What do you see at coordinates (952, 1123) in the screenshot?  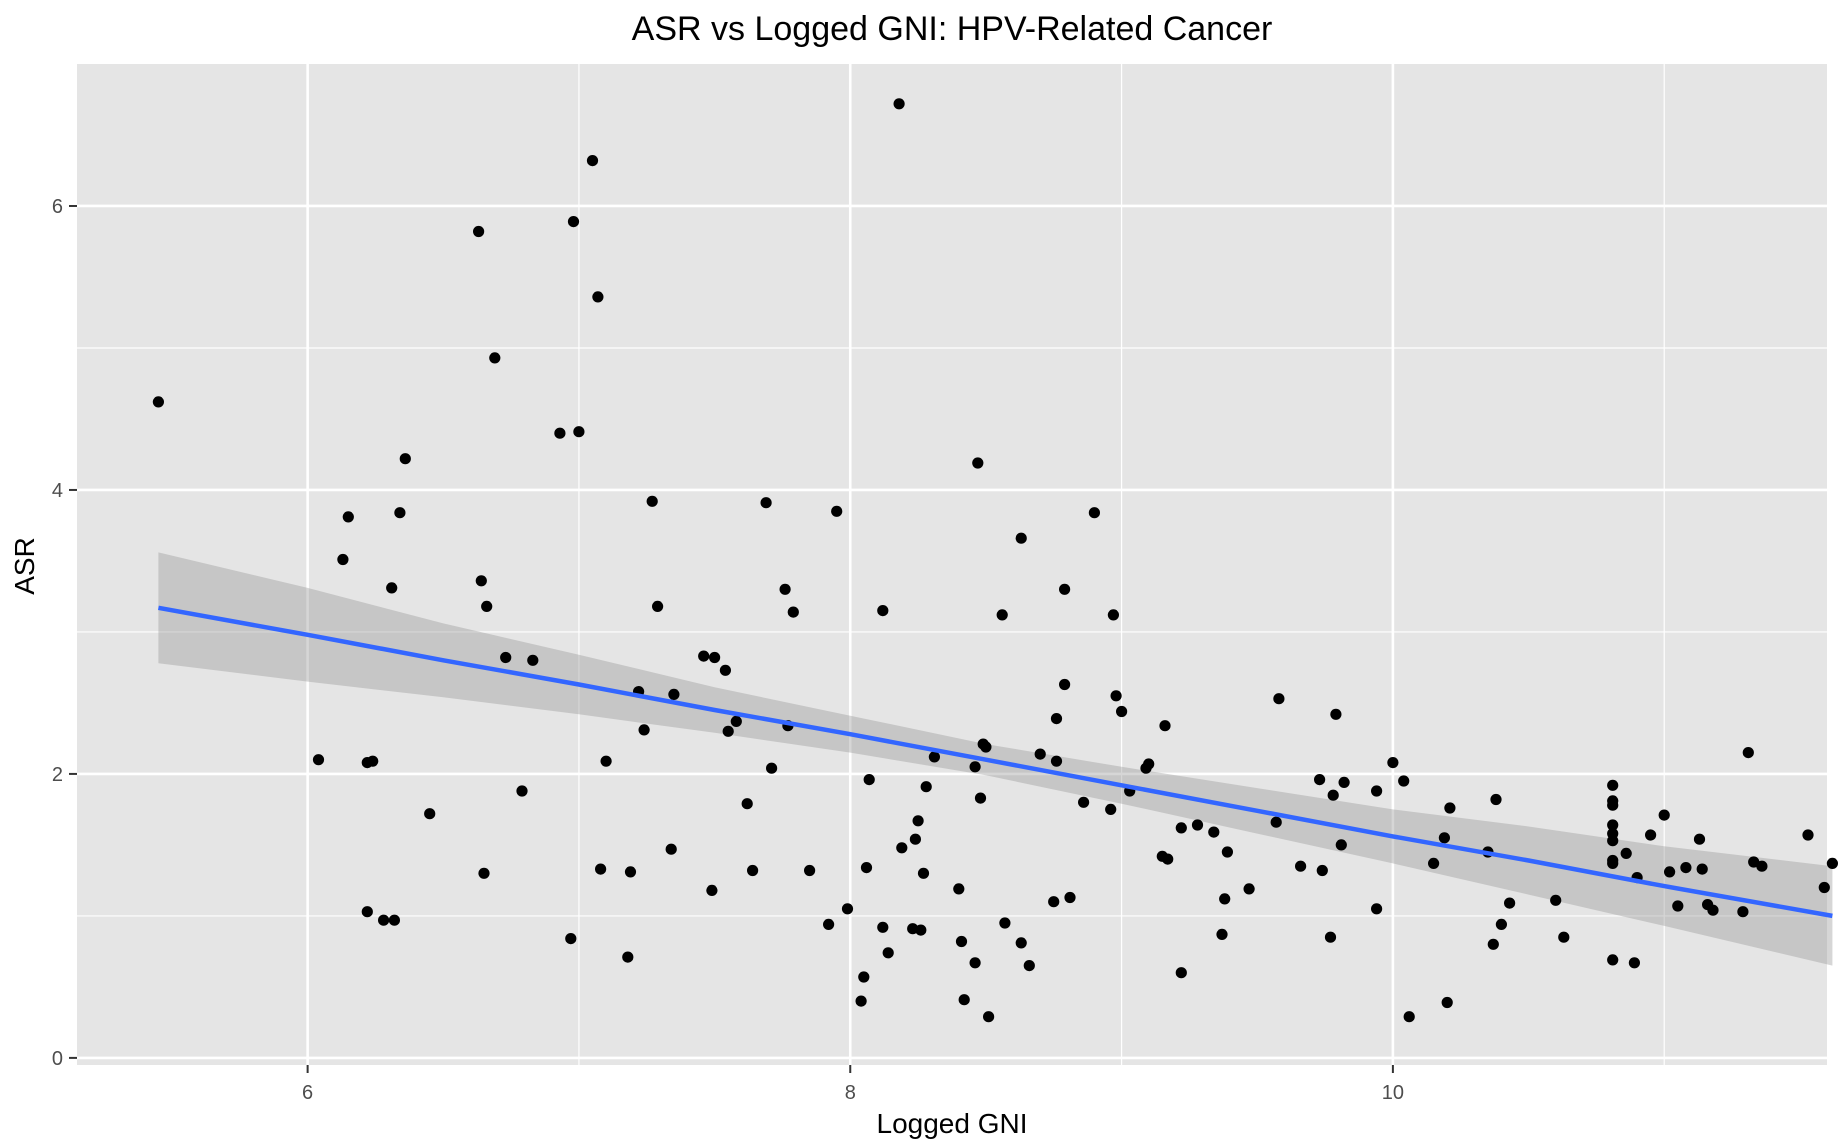 I see `x-axis-label: Logged GNI` at bounding box center [952, 1123].